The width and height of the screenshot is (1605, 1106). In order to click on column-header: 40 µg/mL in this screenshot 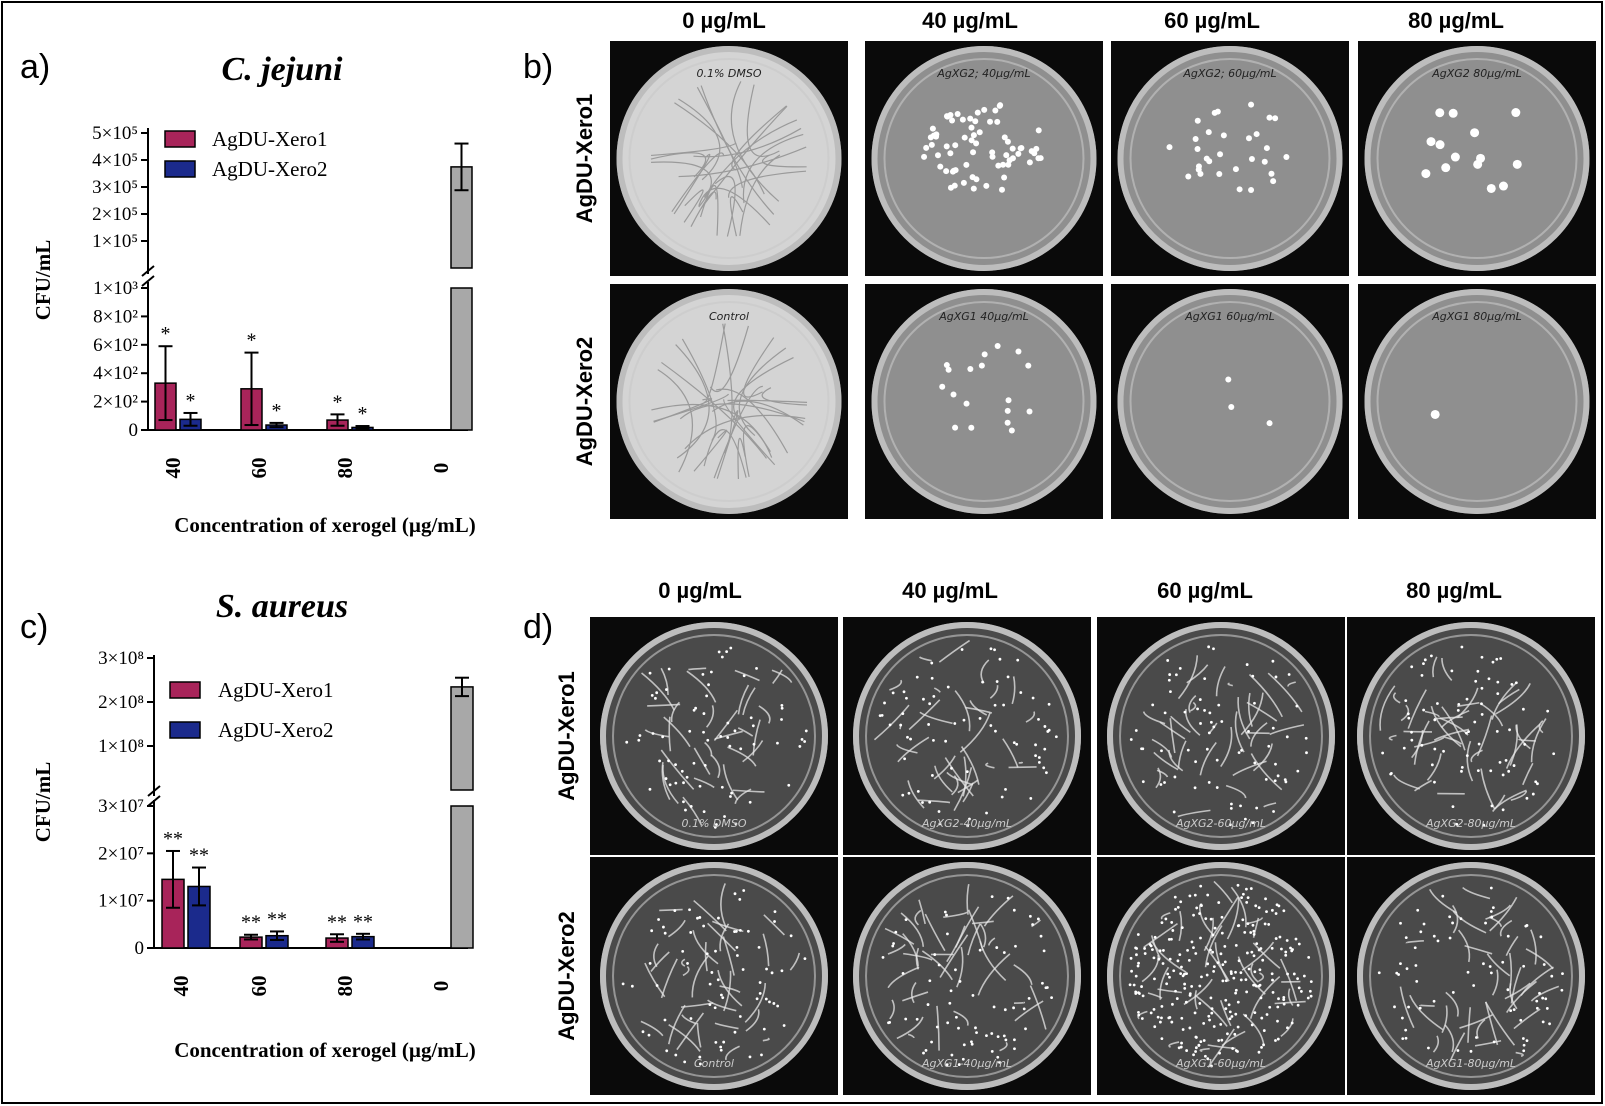, I will do `click(970, 20)`.